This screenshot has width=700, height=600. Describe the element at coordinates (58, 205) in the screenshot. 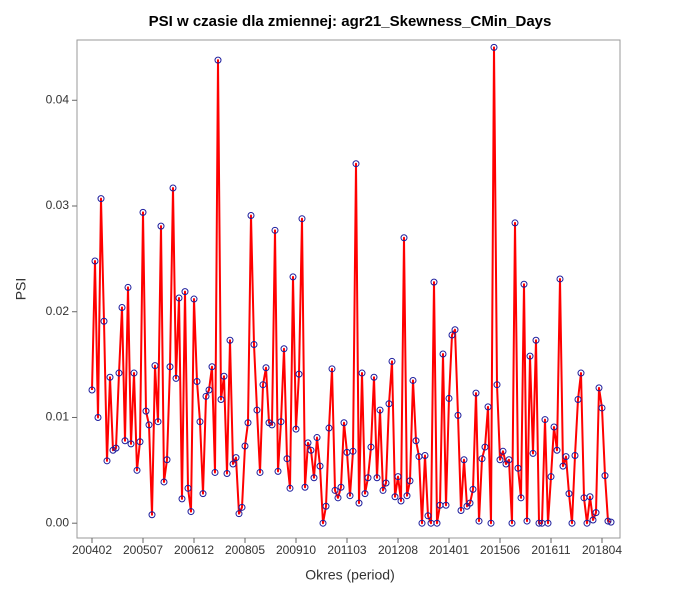

I see `y-tick-label: 0.03` at that location.